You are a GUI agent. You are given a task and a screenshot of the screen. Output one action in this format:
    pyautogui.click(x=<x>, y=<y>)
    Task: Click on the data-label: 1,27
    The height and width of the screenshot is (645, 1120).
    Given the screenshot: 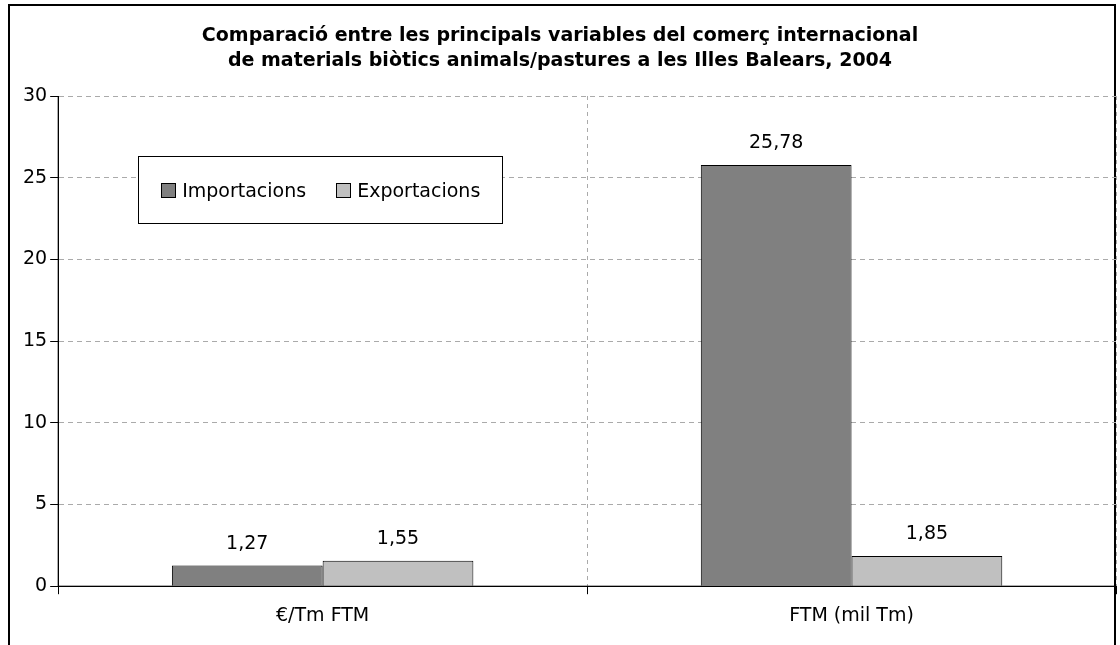 What is the action you would take?
    pyautogui.click(x=247, y=541)
    